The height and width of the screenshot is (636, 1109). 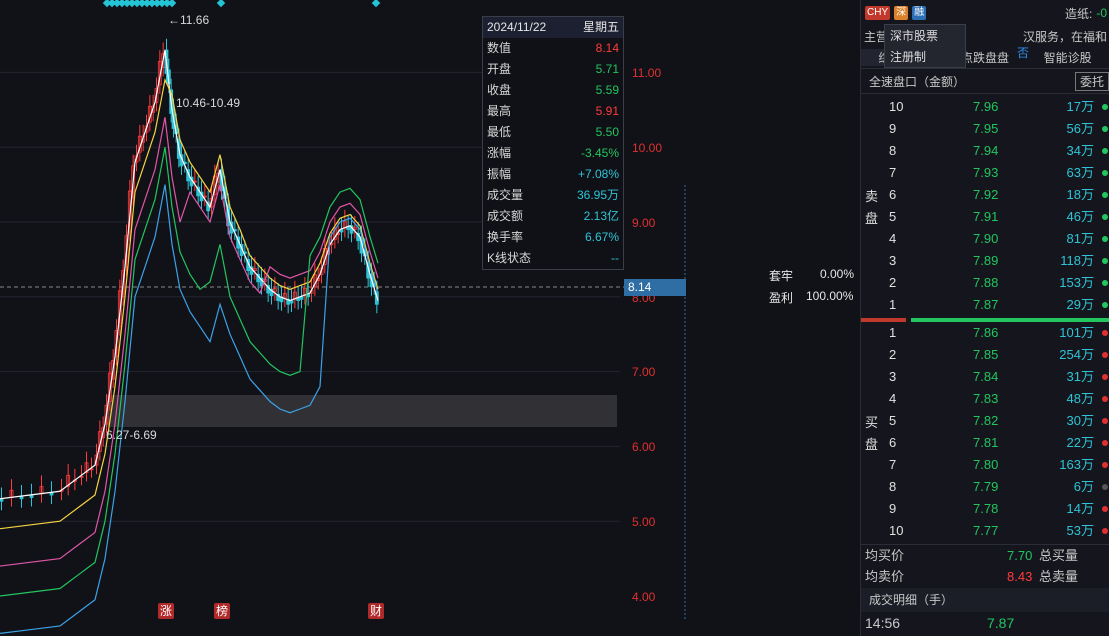 I want to click on marker-list: 榜, so click(x=222, y=611).